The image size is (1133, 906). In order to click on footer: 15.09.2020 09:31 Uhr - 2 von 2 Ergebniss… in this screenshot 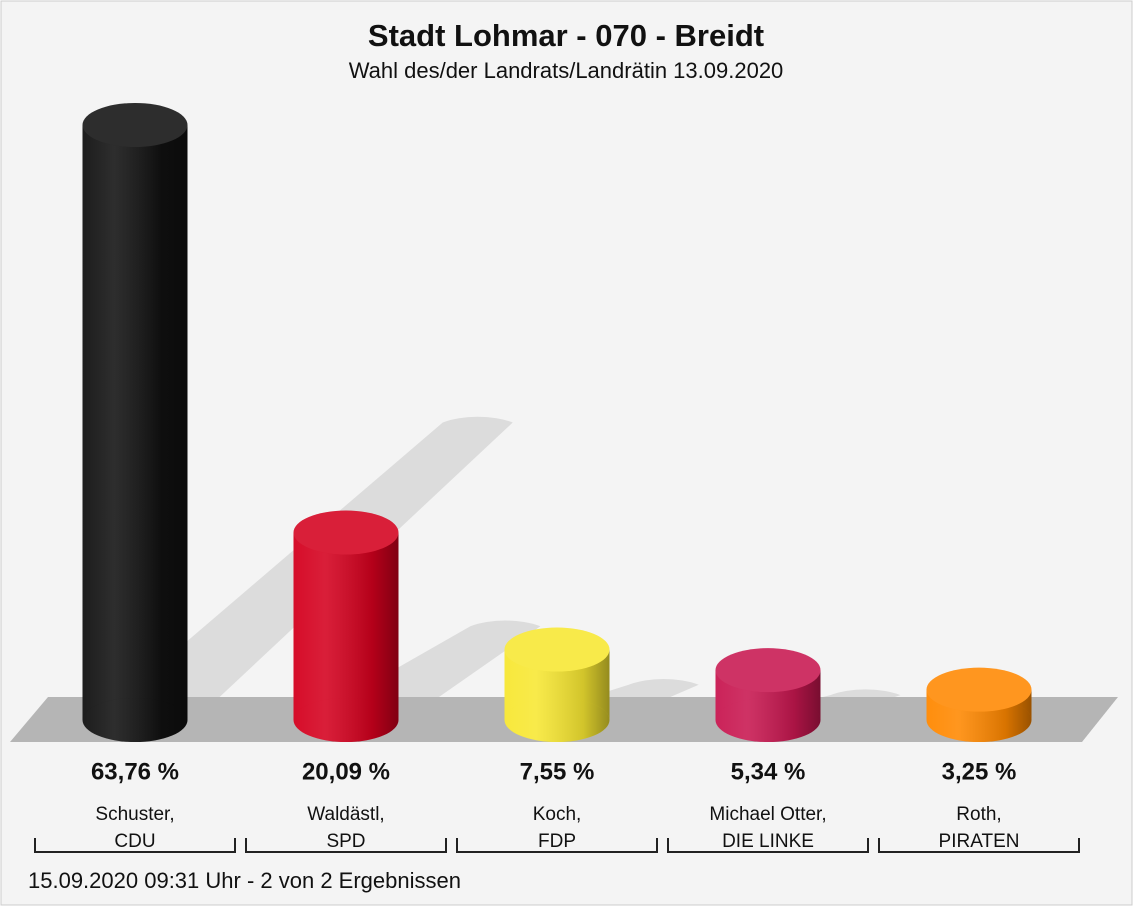, I will do `click(244, 880)`.